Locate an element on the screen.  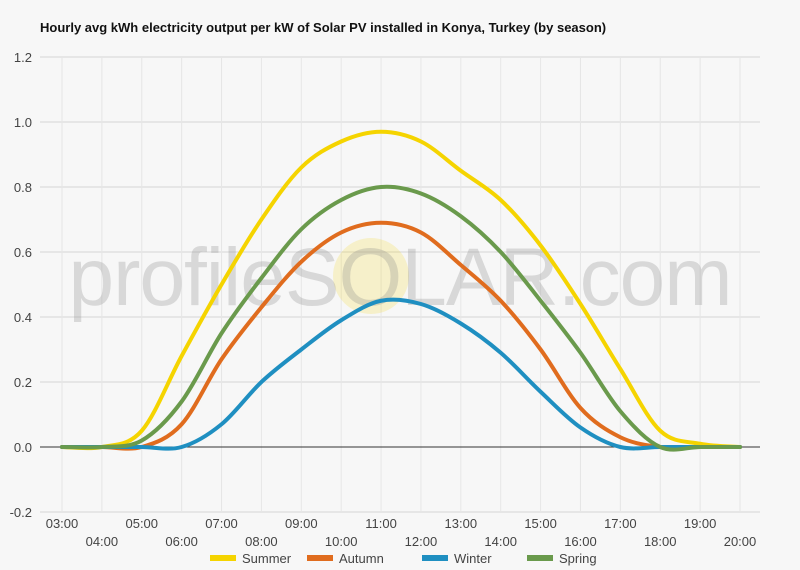
watermark-logo: profileSOLAR.com is located at coordinates (399, 277).